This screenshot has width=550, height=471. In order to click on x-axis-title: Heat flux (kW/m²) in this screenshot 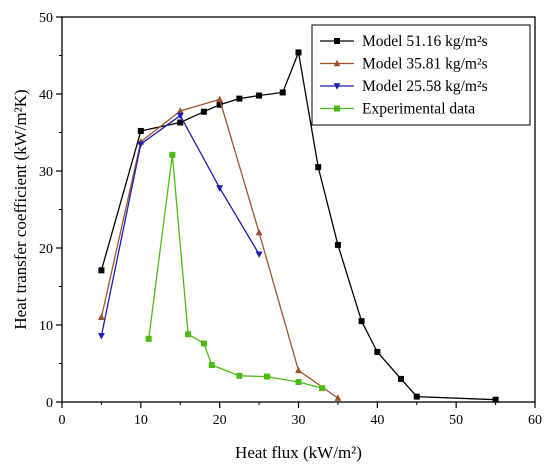, I will do `click(298, 452)`.